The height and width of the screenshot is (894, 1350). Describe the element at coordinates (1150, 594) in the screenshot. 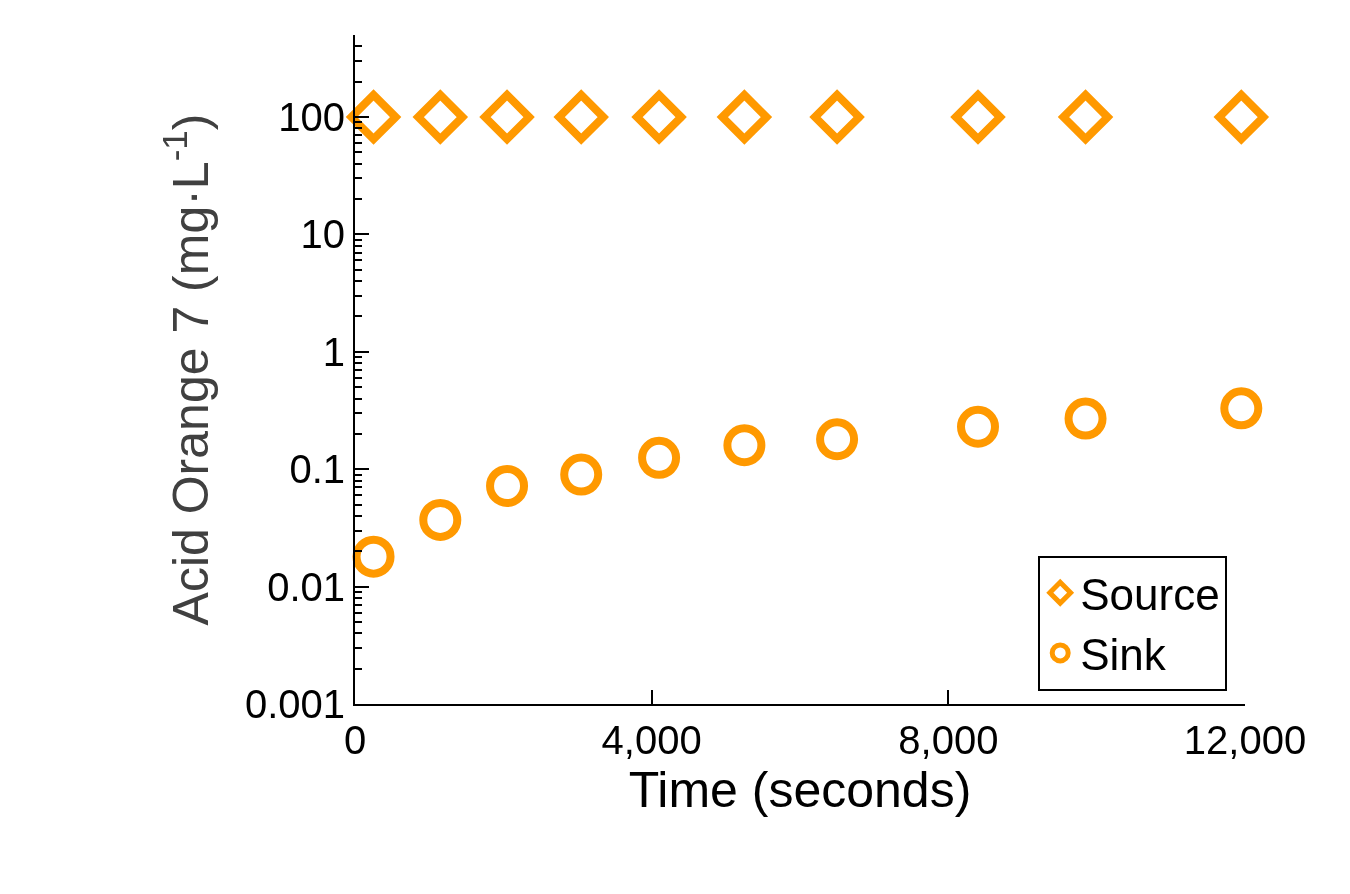

I see `legend-label: Source` at that location.